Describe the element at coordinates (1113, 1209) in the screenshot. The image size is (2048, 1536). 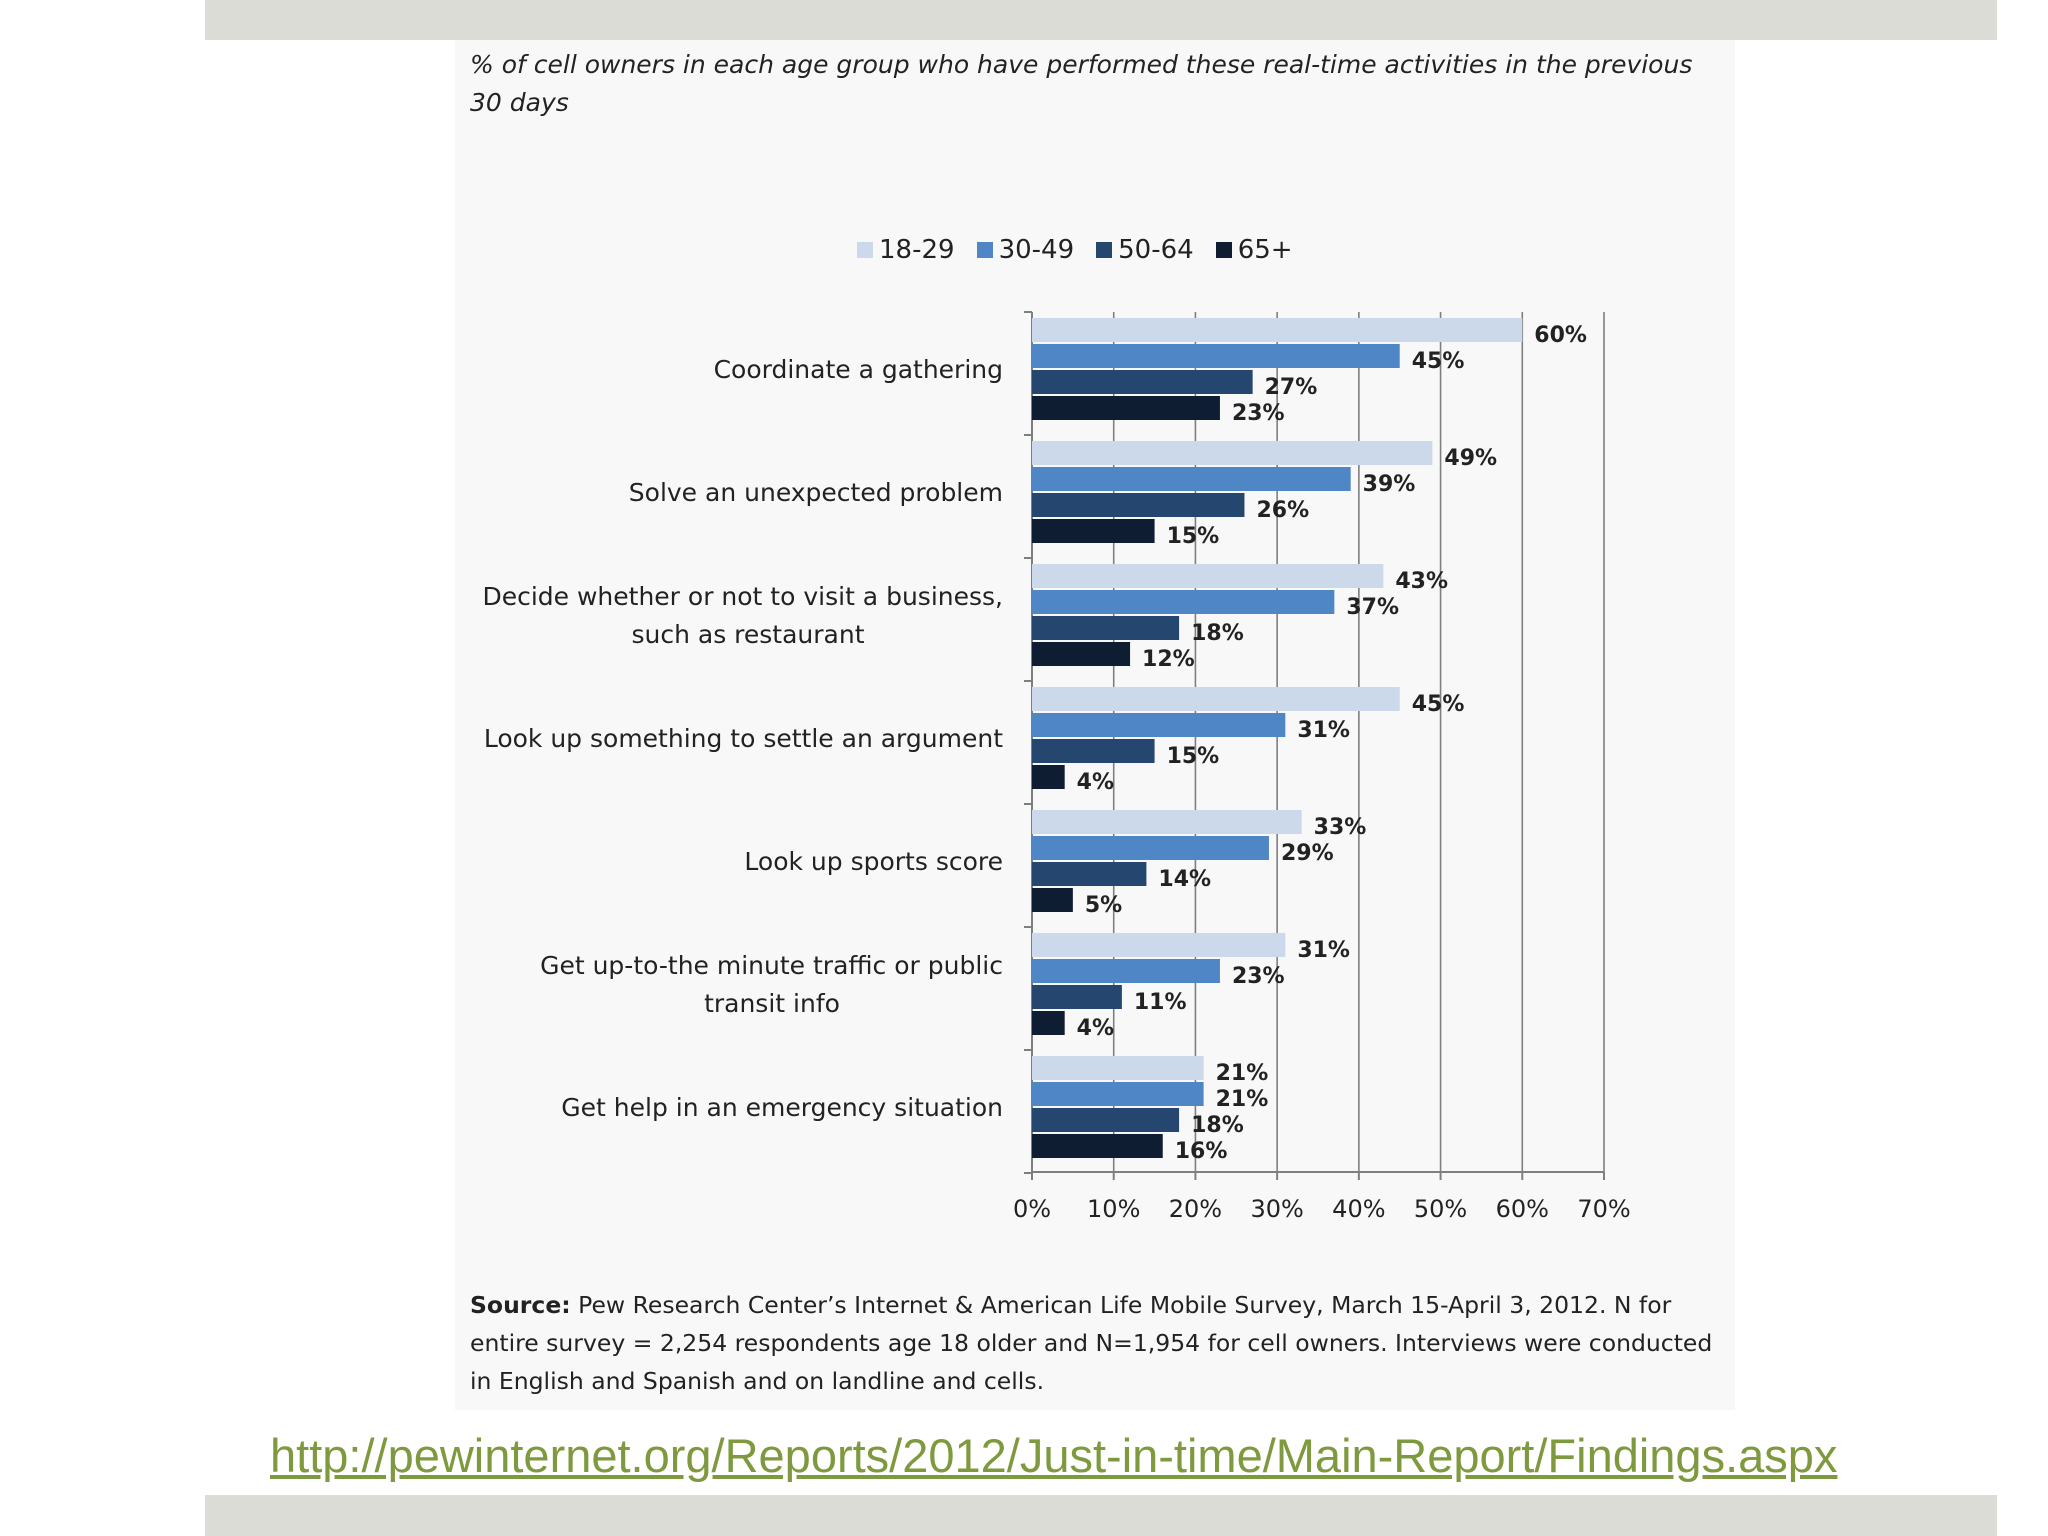
I see `x-tick-label: 10%` at that location.